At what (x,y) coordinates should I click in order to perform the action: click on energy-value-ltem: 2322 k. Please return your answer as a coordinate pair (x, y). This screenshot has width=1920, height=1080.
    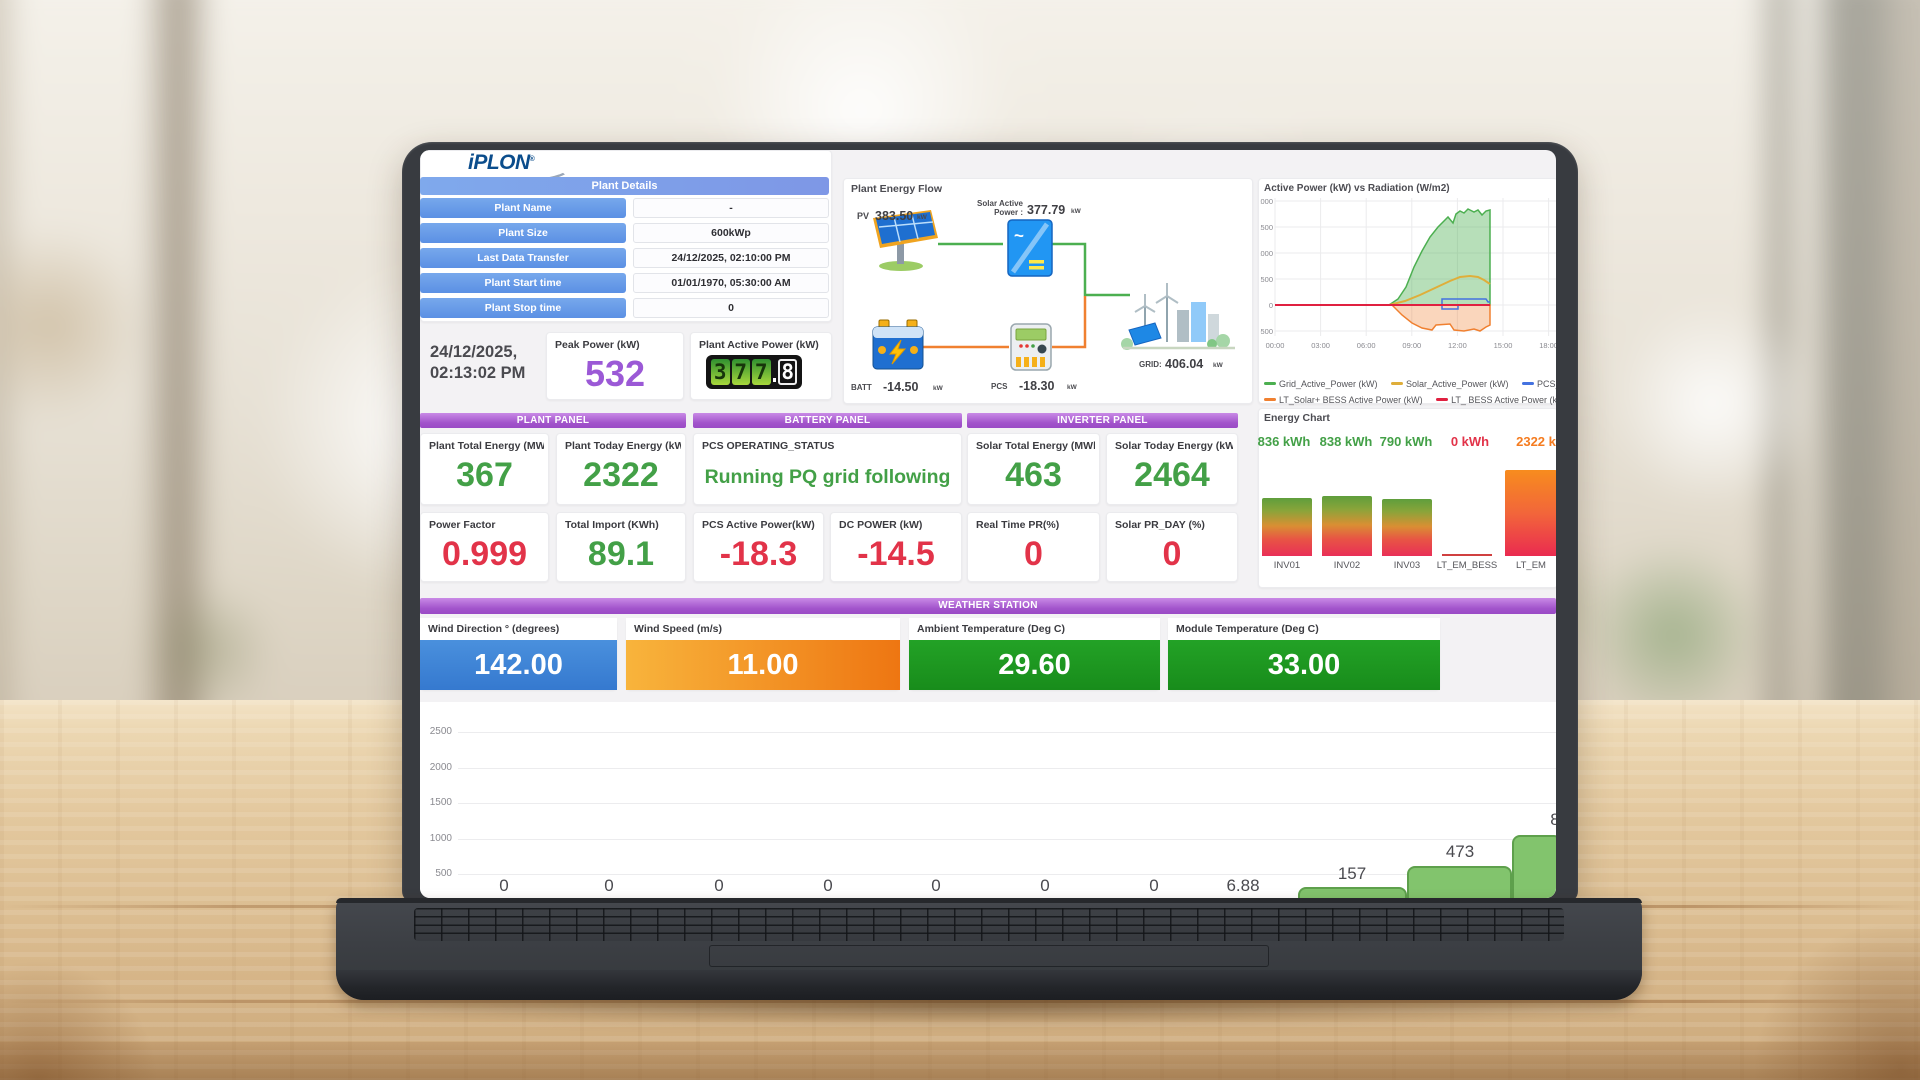
    Looking at the image, I should click on (1536, 441).